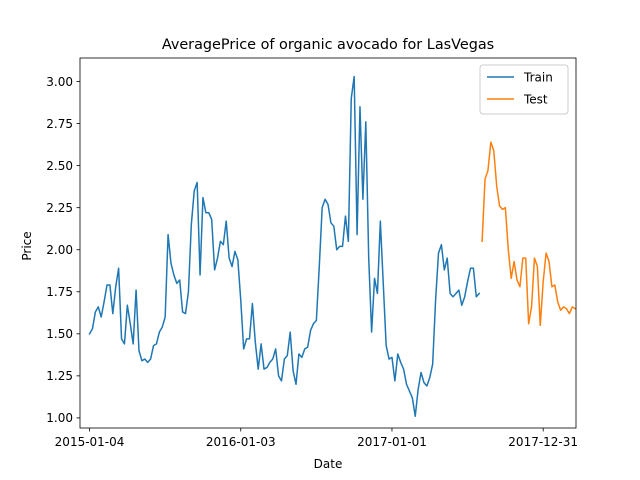 The width and height of the screenshot is (640, 480). Describe the element at coordinates (59, 250) in the screenshot. I see `y-tick-label: 2.00` at that location.